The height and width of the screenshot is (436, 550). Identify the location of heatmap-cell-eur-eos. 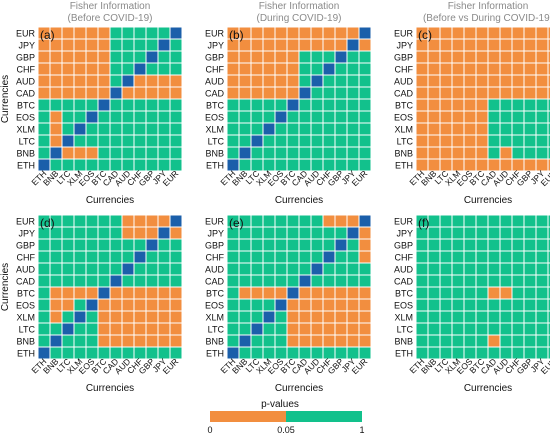
(470, 221).